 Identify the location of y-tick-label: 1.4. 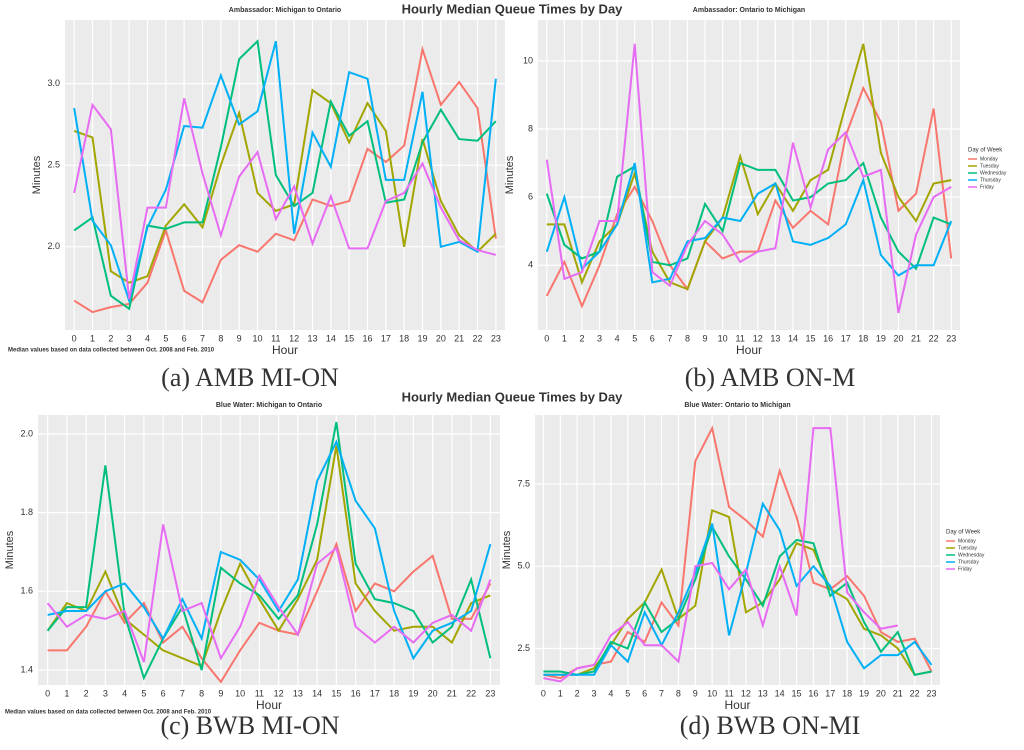
(26, 669).